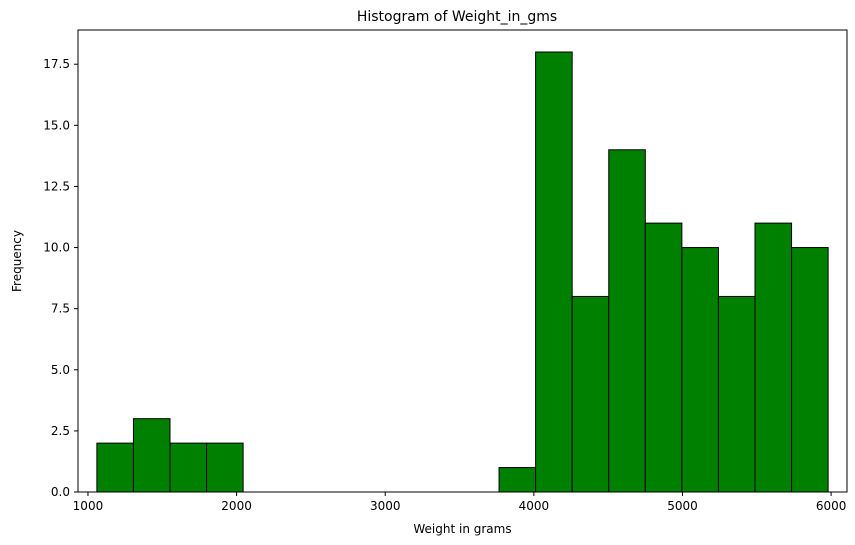 This screenshot has height=545, width=855. Describe the element at coordinates (60, 492) in the screenshot. I see `y-tick-label: 0.0` at that location.